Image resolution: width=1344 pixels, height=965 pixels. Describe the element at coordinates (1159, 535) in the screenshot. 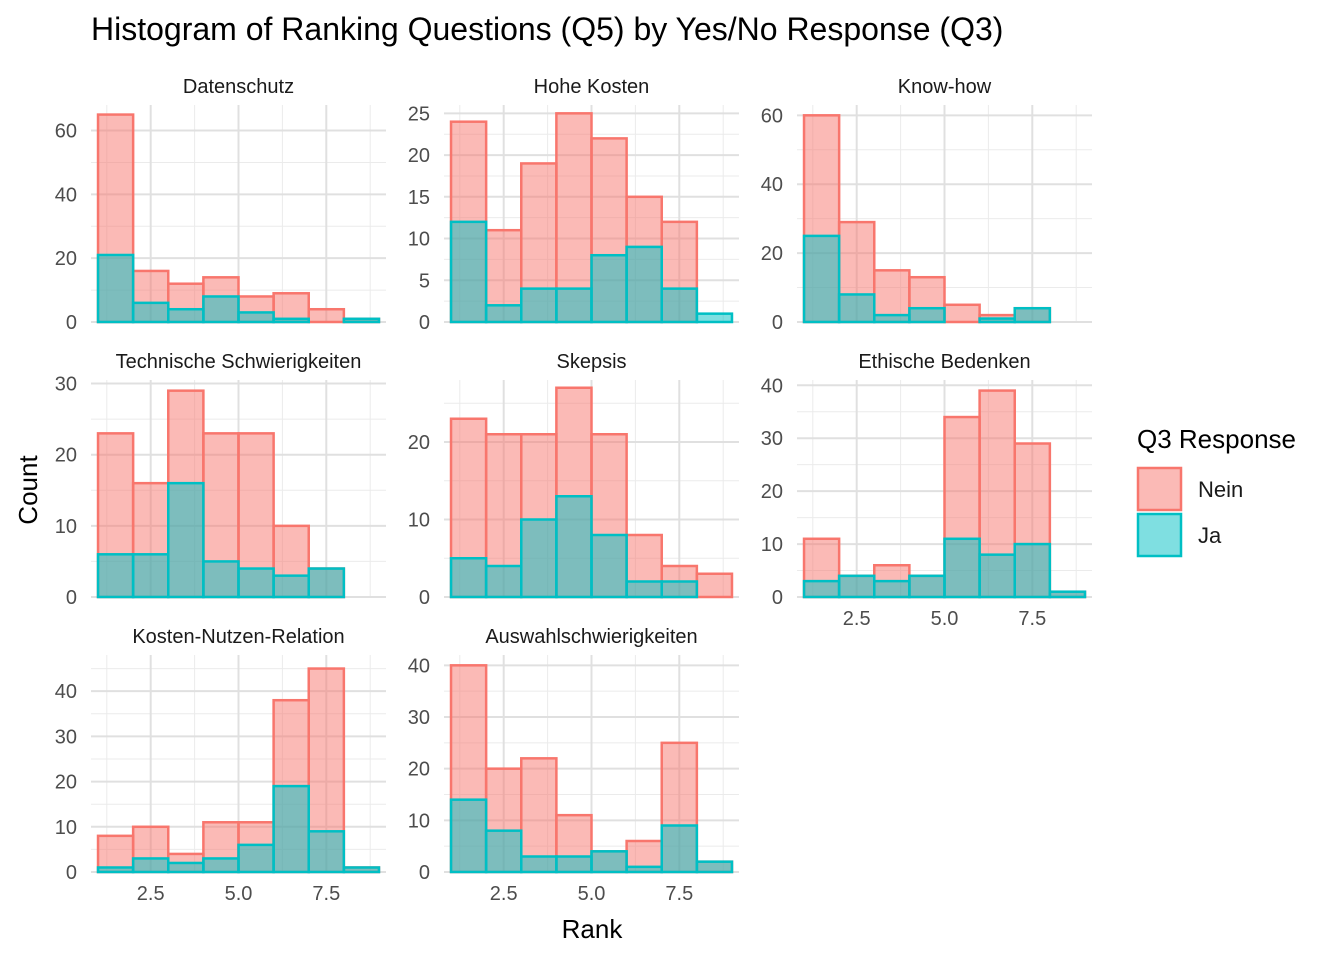

I see `legend-key-ja` at that location.